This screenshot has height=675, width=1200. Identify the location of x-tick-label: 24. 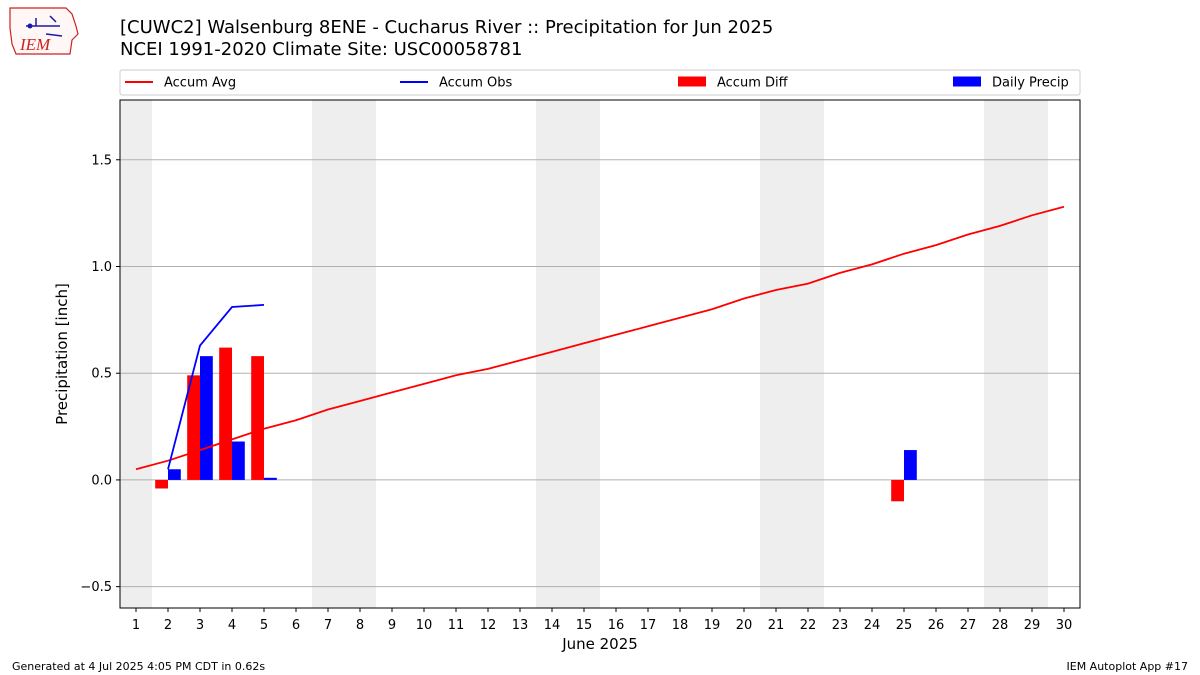
(872, 625).